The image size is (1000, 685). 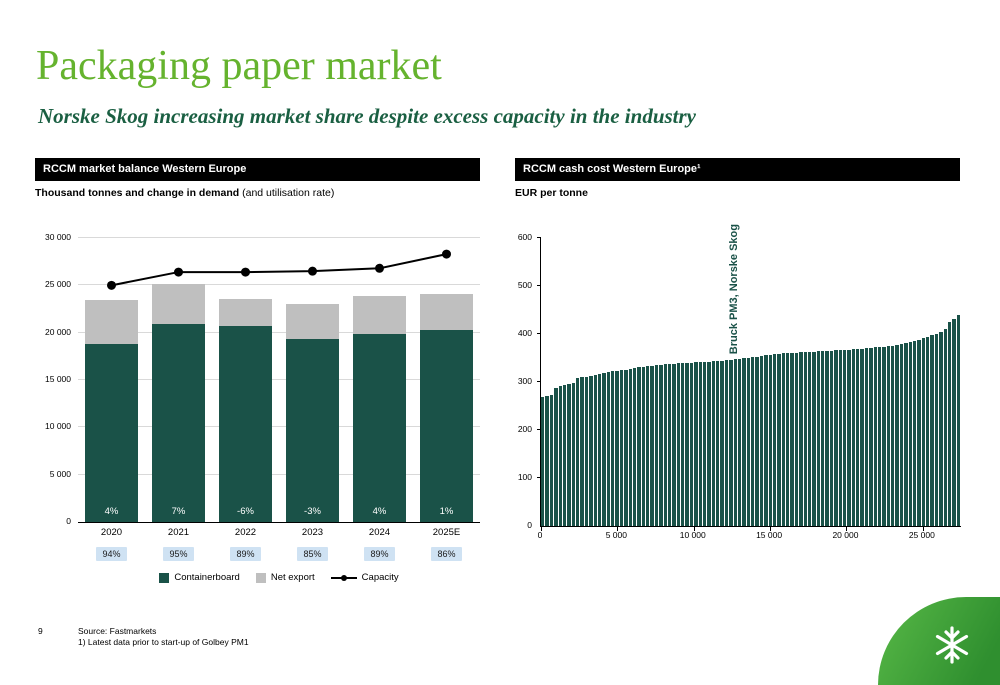 What do you see at coordinates (279, 577) in the screenshot?
I see `market-balance-legend: Containerboard Net export Capacity` at bounding box center [279, 577].